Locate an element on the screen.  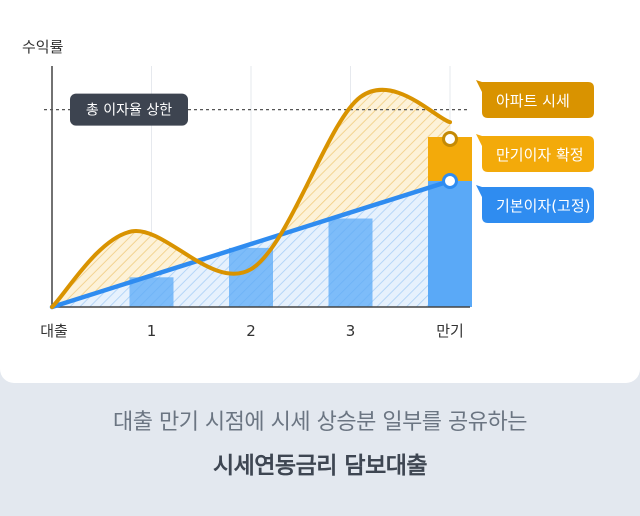
basic-interest-point is located at coordinates (450, 181).